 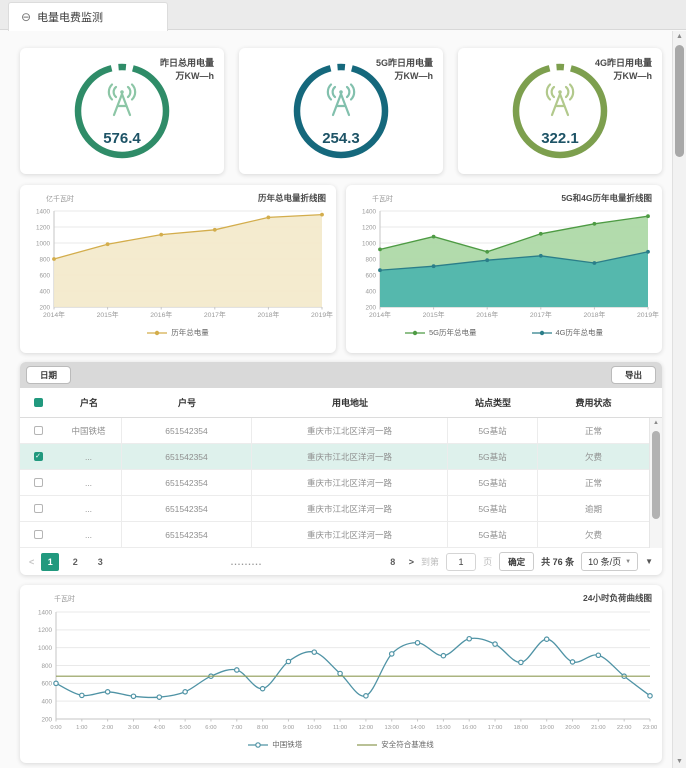 What do you see at coordinates (44, 291) in the screenshot?
I see `svg-text: 400` at bounding box center [44, 291].